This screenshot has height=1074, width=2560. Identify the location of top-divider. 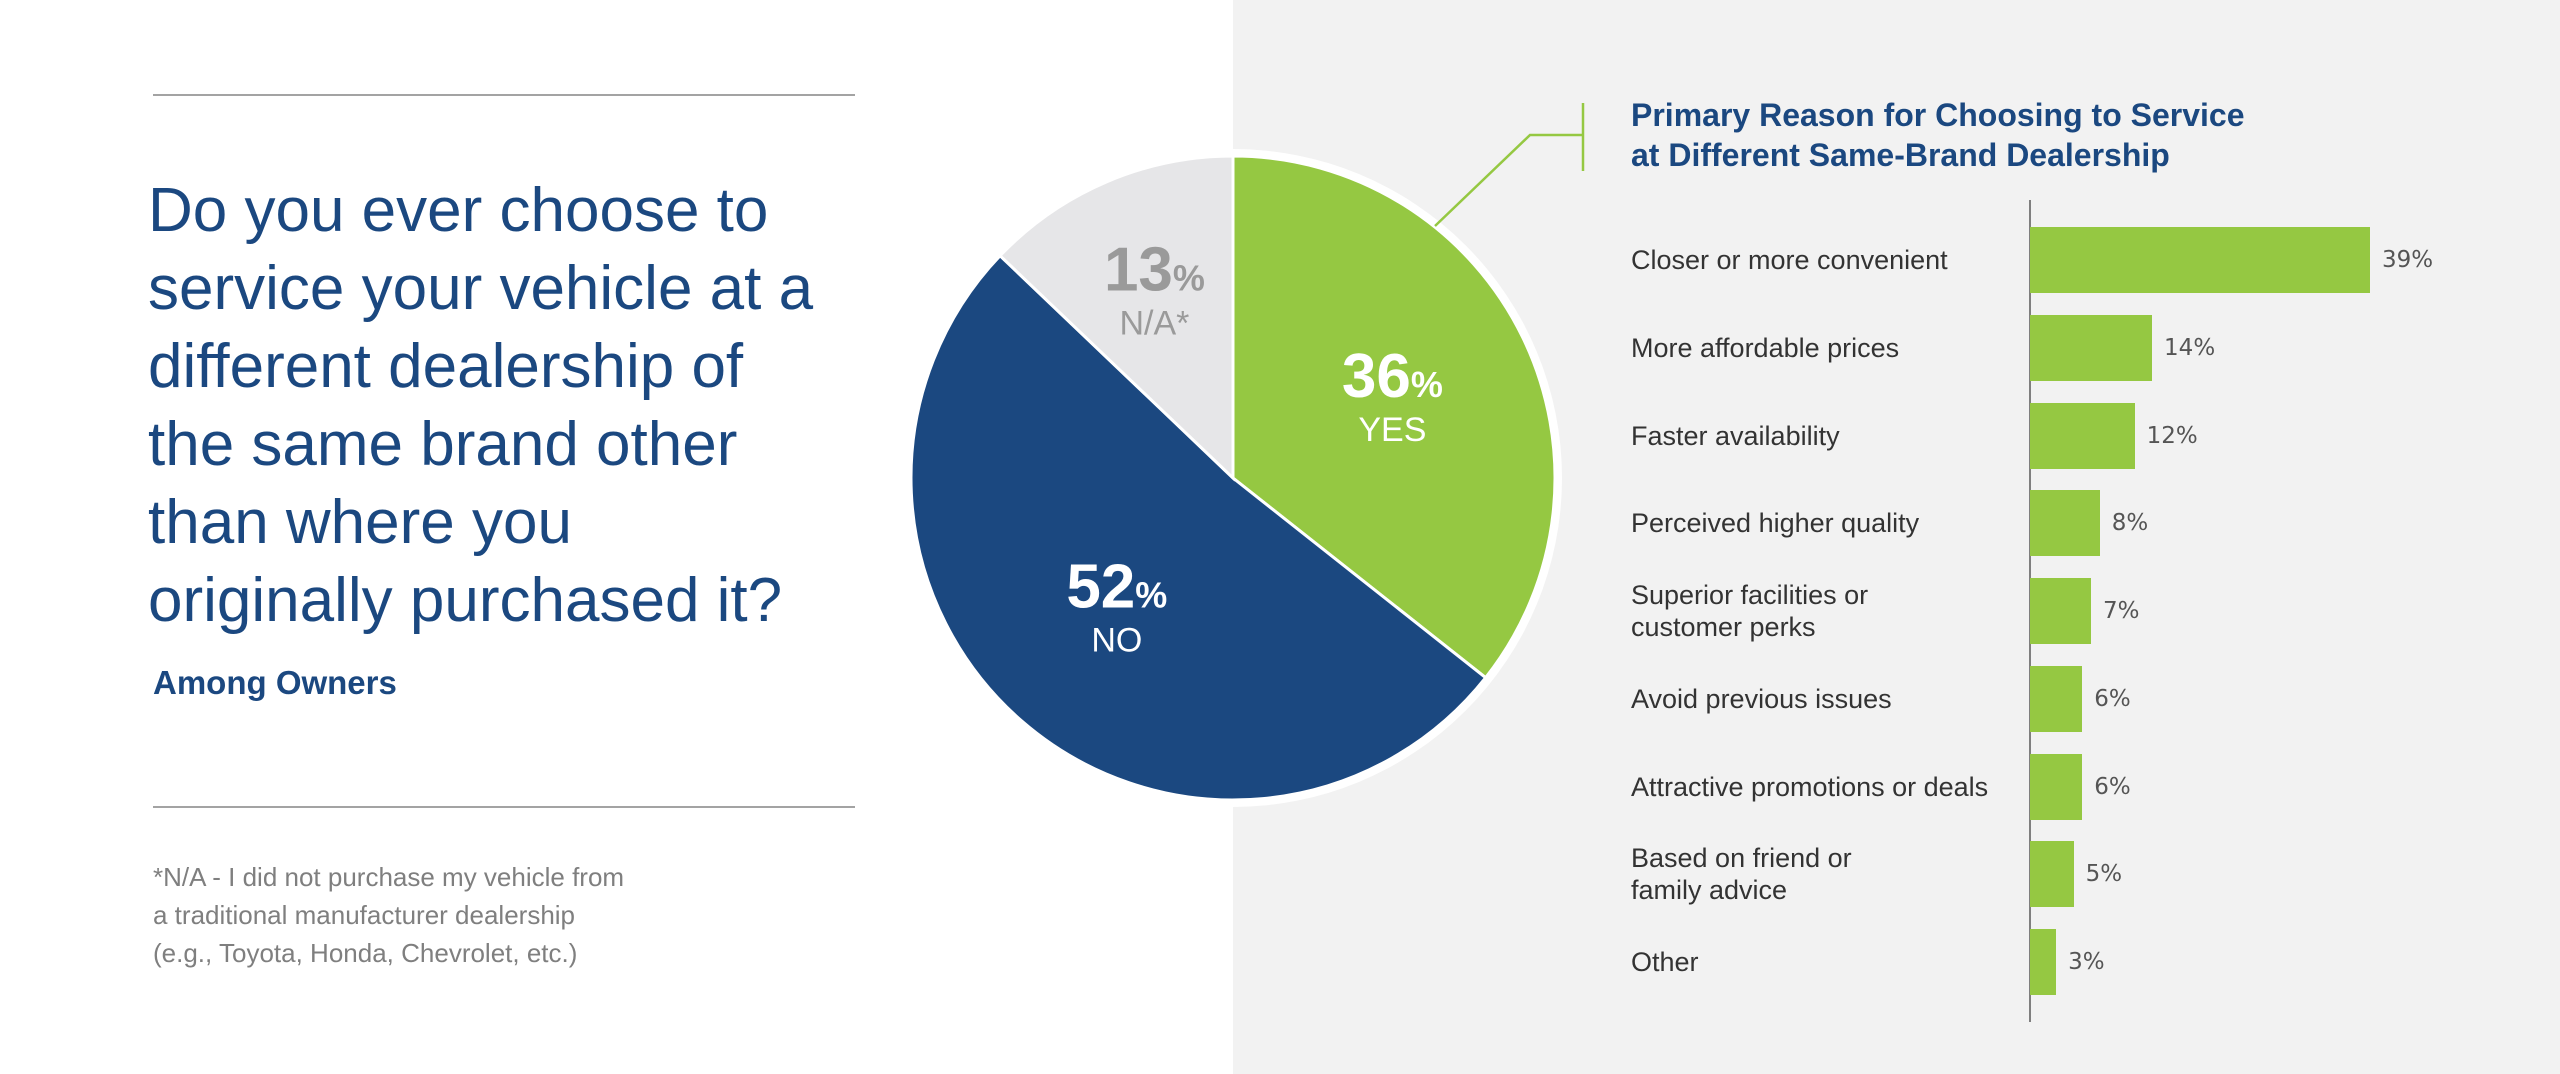
(504, 95).